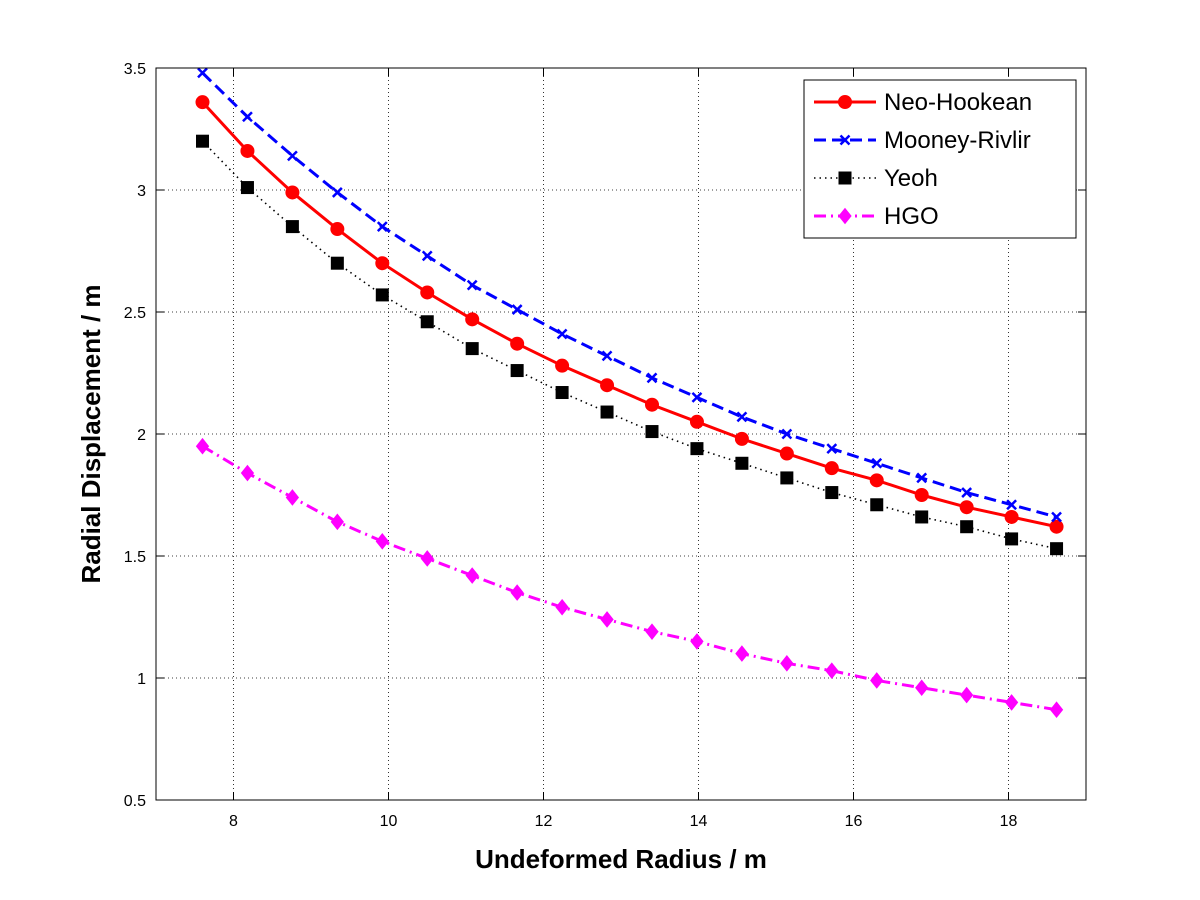  What do you see at coordinates (957, 140) in the screenshot?
I see `legend-label-mooney-rivlir: Mooney-Rivlir` at bounding box center [957, 140].